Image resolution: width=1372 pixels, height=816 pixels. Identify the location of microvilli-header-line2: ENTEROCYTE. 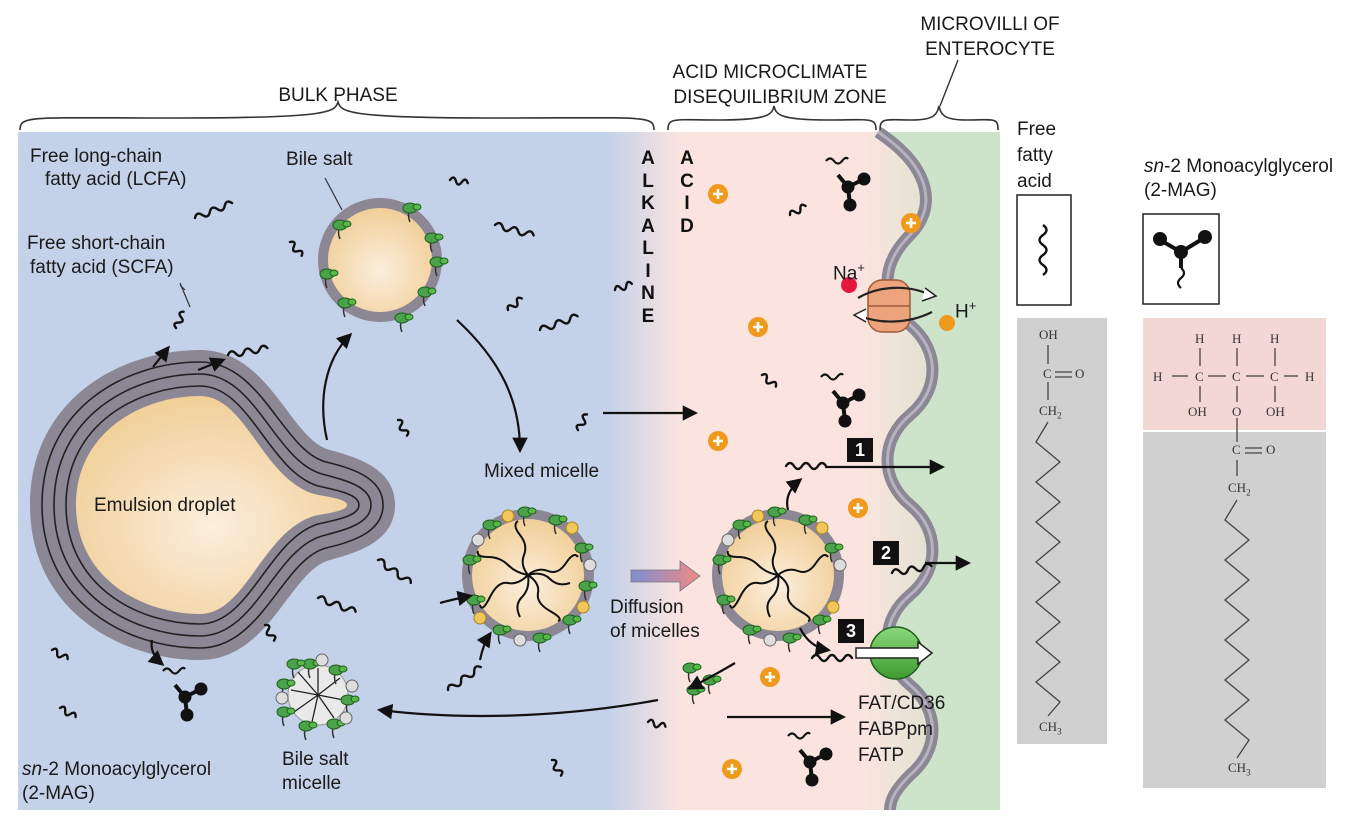
(990, 49).